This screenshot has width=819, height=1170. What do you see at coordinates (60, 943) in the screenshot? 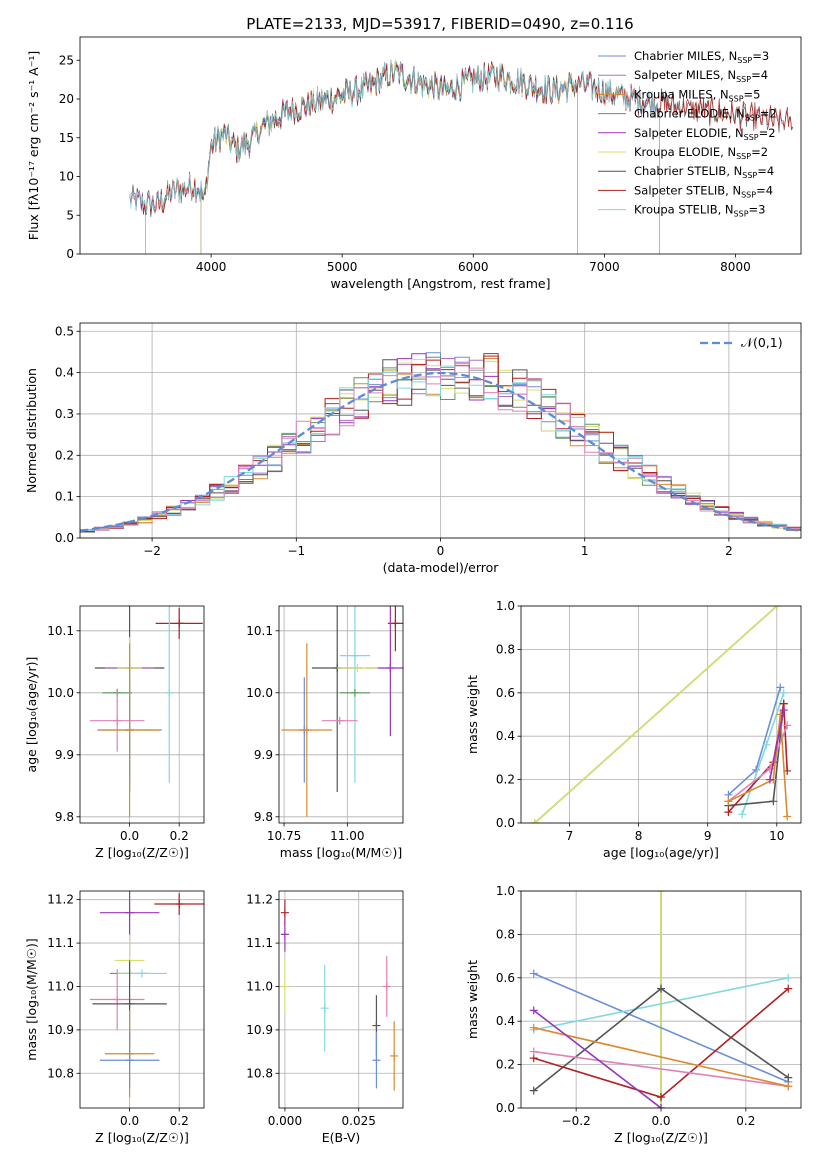
I see `y-tick-label: 11.1` at bounding box center [60, 943].